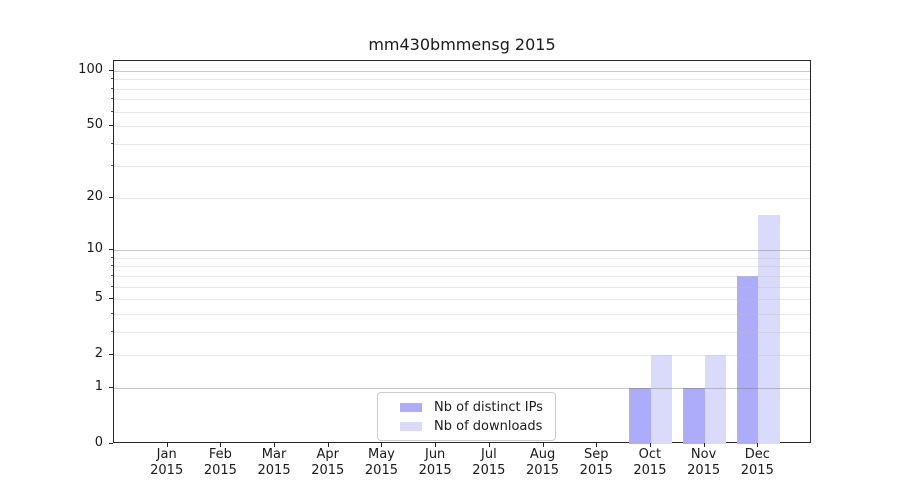 This screenshot has height=500, width=900. Describe the element at coordinates (466, 416) in the screenshot. I see `legend: Nb of distinct IPs Nb of downloads` at that location.